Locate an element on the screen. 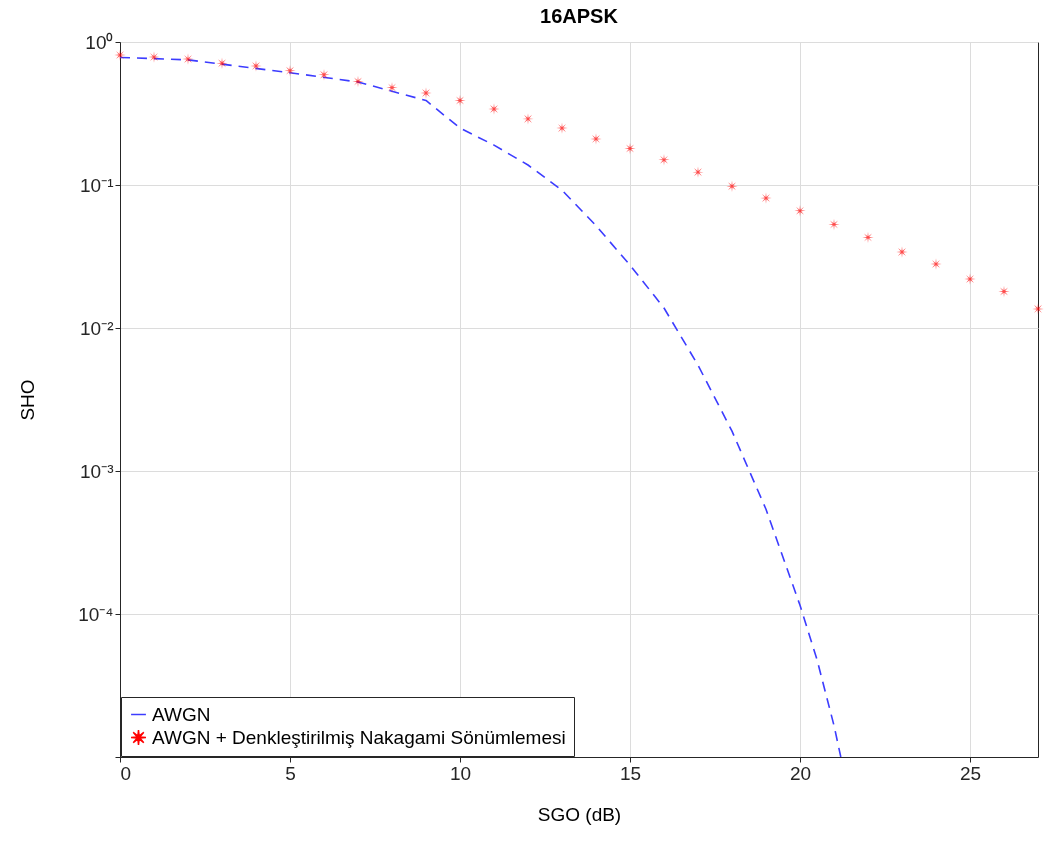  legend-label: AWGN + Denkleştirilmiş Nakagami Sönümlemesi is located at coordinates (359, 737).